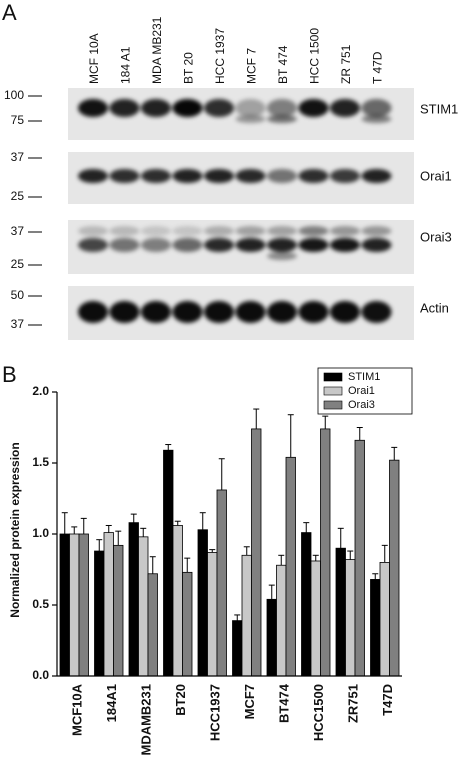  I want to click on lane-label: BT 20, so click(189, 68).